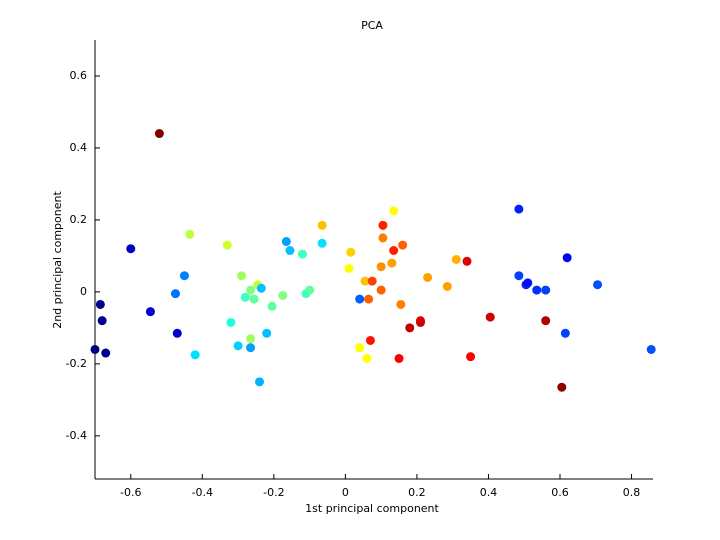 This screenshot has height=540, width=720. What do you see at coordinates (76, 363) in the screenshot?
I see `y-tick-label: -0.2` at bounding box center [76, 363].